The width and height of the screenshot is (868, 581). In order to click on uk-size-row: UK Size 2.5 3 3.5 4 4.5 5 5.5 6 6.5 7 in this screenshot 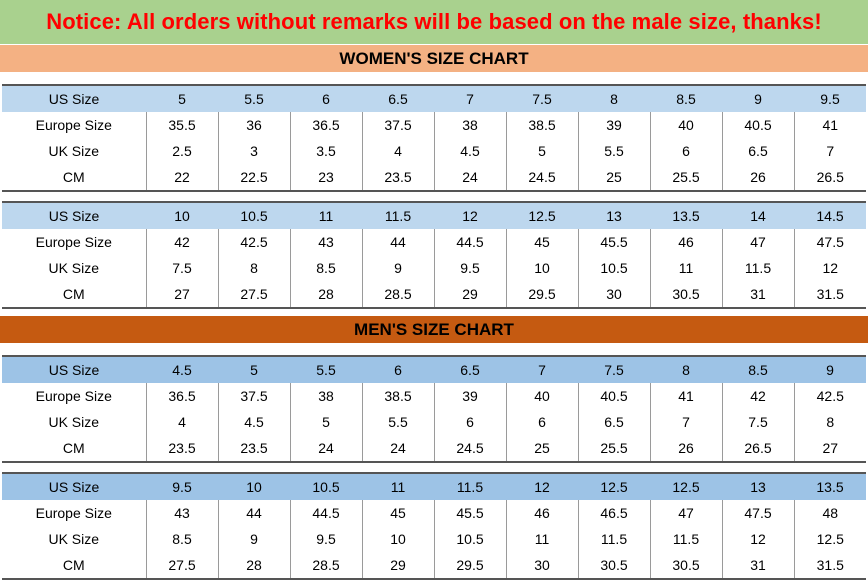, I will do `click(434, 151)`.